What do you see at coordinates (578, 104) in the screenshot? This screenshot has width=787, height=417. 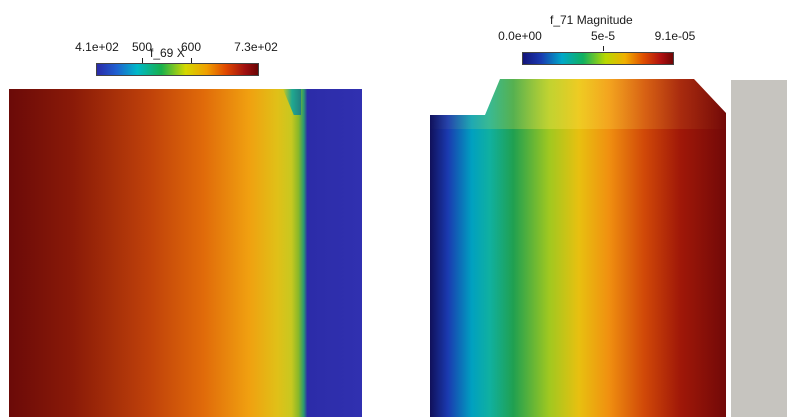 I see `field-surface-shoulder` at bounding box center [578, 104].